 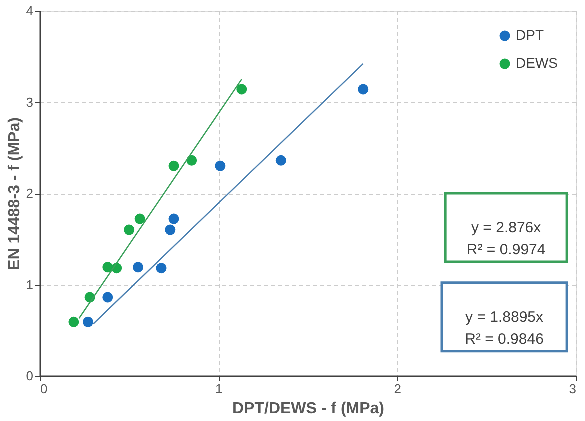 What do you see at coordinates (506, 239) in the screenshot?
I see `annotation: y = 2.876x R² = 0.9974` at bounding box center [506, 239].